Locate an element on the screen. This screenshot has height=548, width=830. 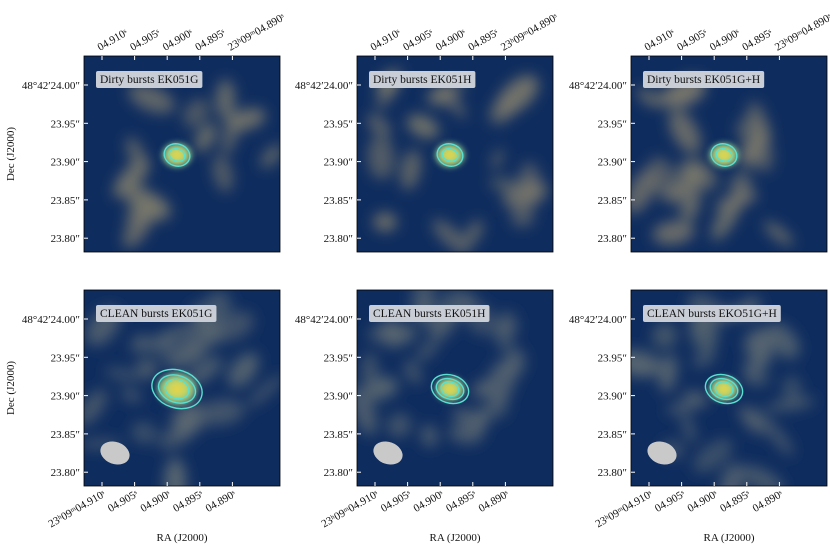
panel-label: CLEAN bursts EK051H is located at coordinates (429, 314).